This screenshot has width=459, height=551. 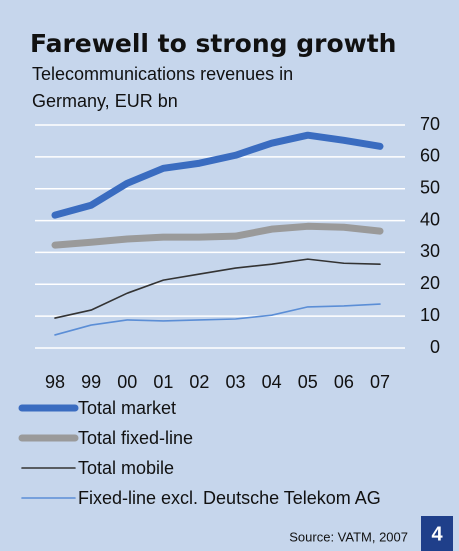 I want to click on legend-label: Total fixed-line, so click(x=135, y=438).